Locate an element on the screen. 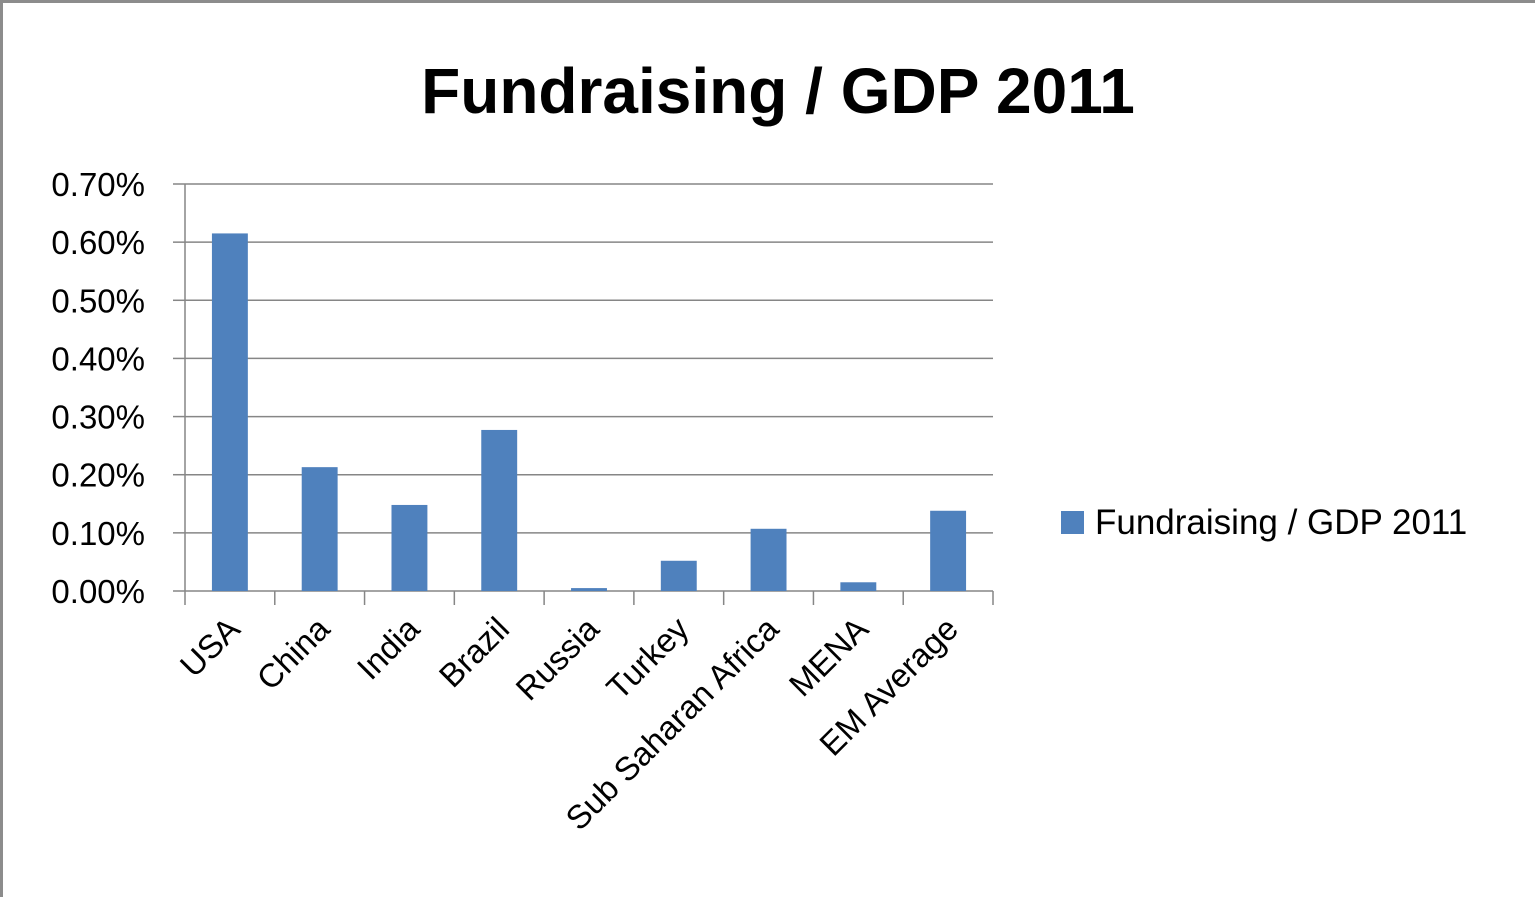 The width and height of the screenshot is (1535, 900). legend-swatch is located at coordinates (1072, 522).